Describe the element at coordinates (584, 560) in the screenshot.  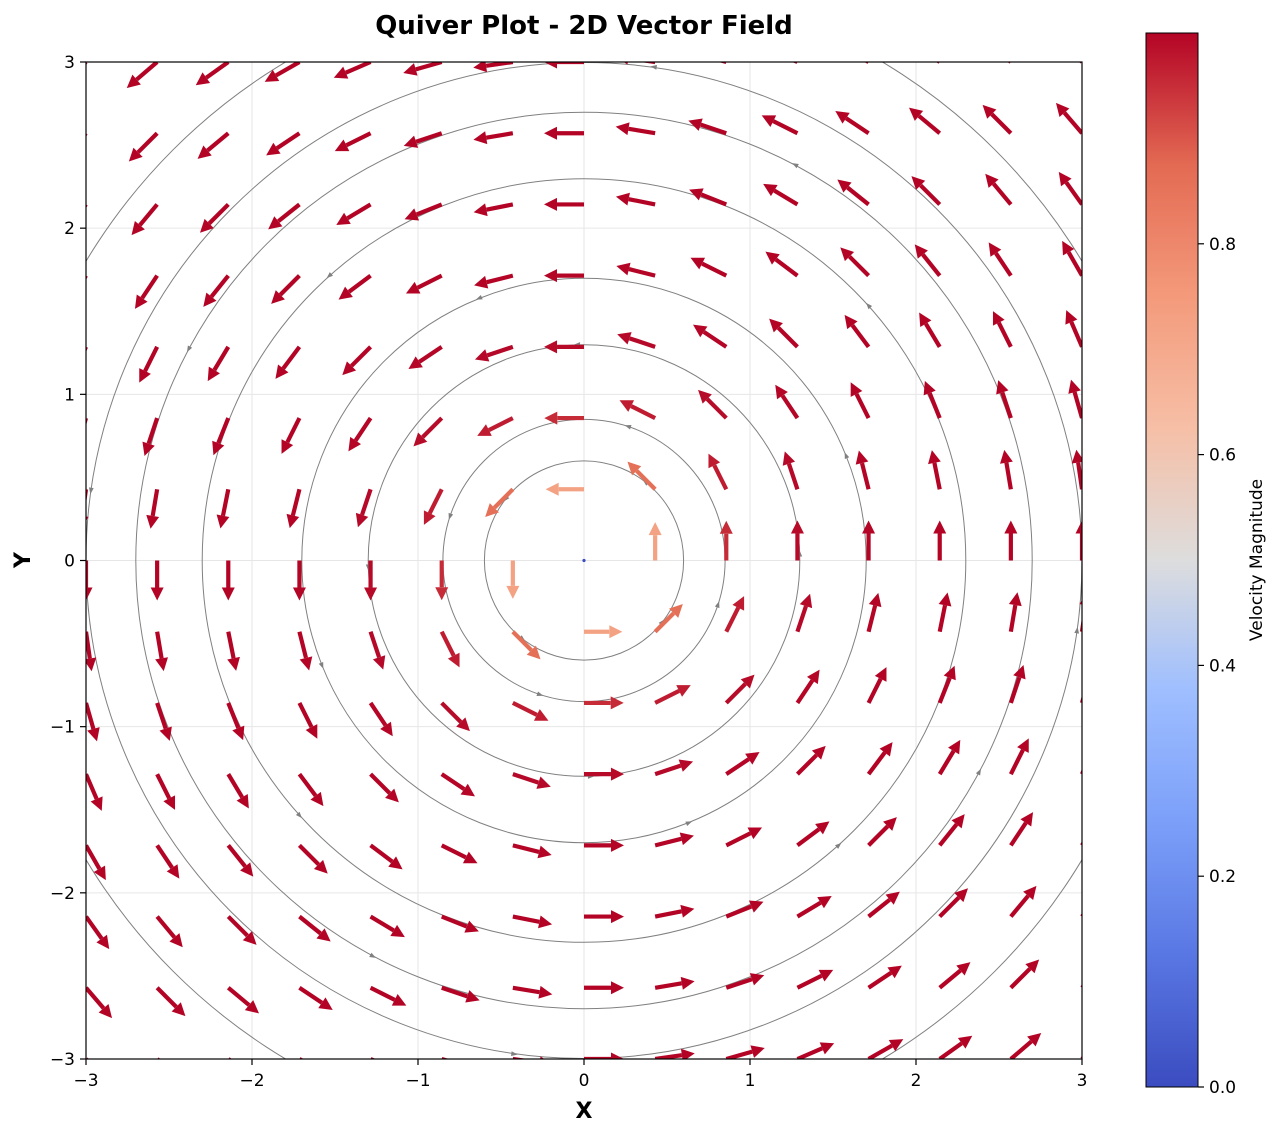
I see `origin-point` at that location.